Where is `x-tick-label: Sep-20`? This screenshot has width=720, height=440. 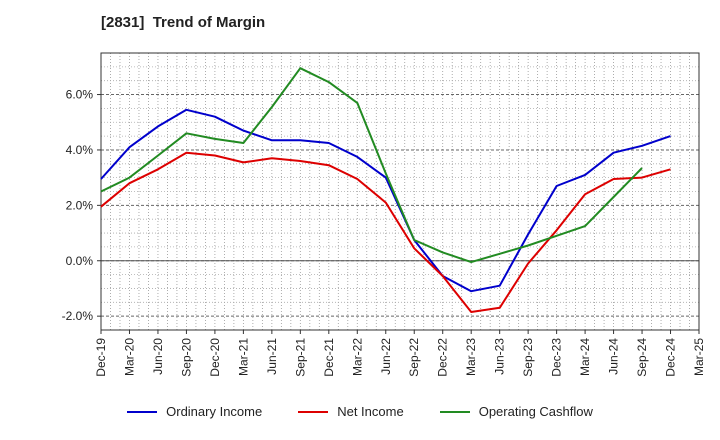
x-tick-label: Sep-20 is located at coordinates (186, 357).